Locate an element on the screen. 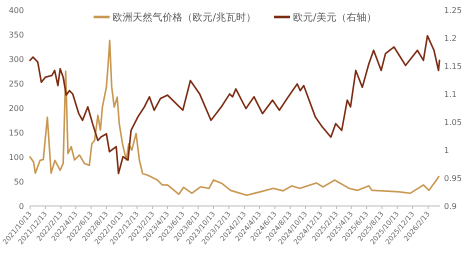 This screenshot has height=270, width=462. y-tick-label: 200 is located at coordinates (16, 108).